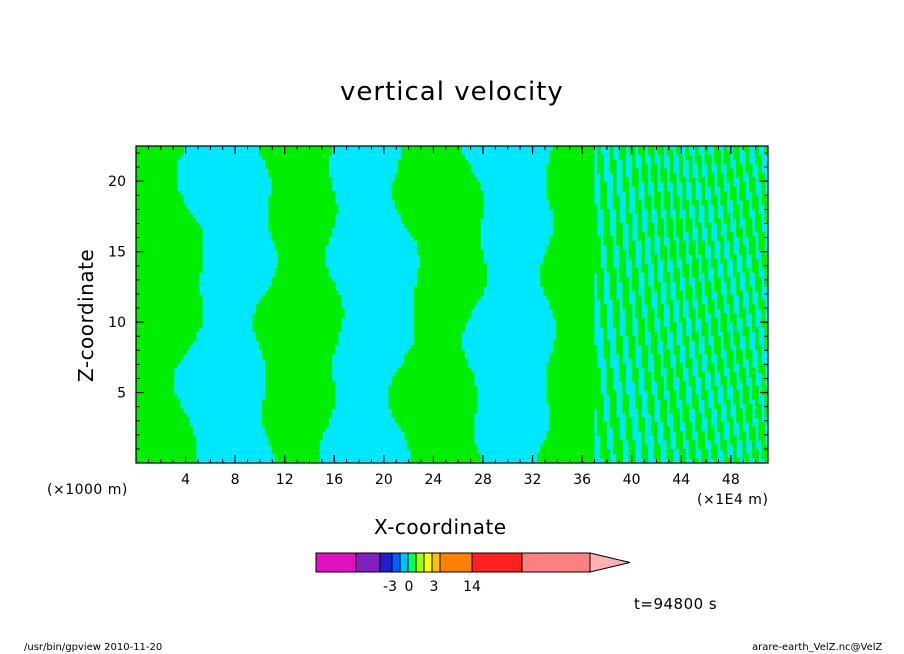 This screenshot has height=654, width=904. Describe the element at coordinates (93, 647) in the screenshot. I see `footer-left: /usr/bin/gpview 2010-11-20` at that location.